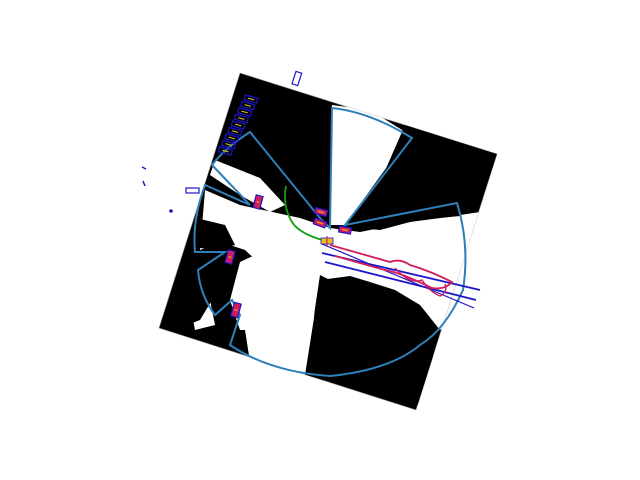 This screenshot has height=480, width=640. Describe the element at coordinates (215, 234) in the screenshot. I see `obstacle-west-block` at that location.